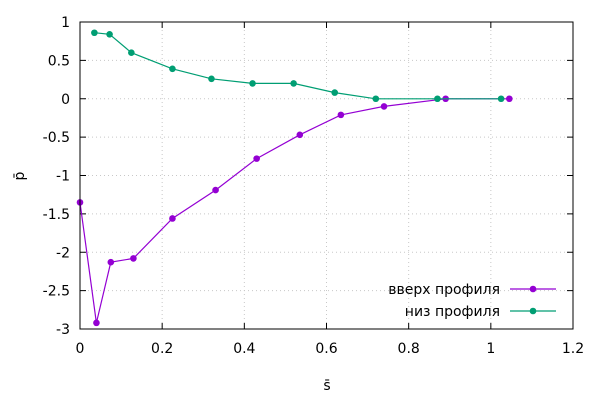  I want to click on x-tick-label: 1.2, so click(573, 349).